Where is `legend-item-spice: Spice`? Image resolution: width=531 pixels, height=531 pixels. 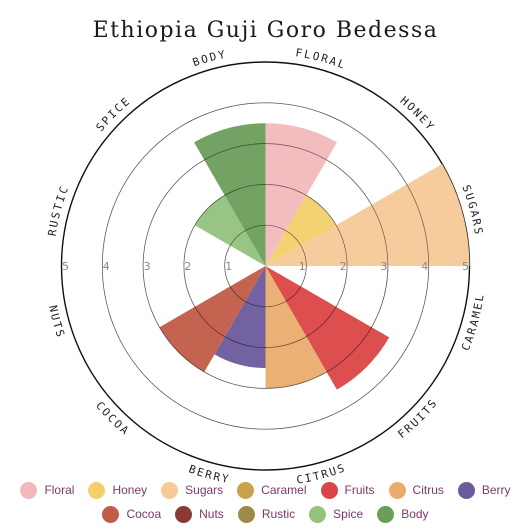
legend-item-spice: Spice is located at coordinates (336, 514).